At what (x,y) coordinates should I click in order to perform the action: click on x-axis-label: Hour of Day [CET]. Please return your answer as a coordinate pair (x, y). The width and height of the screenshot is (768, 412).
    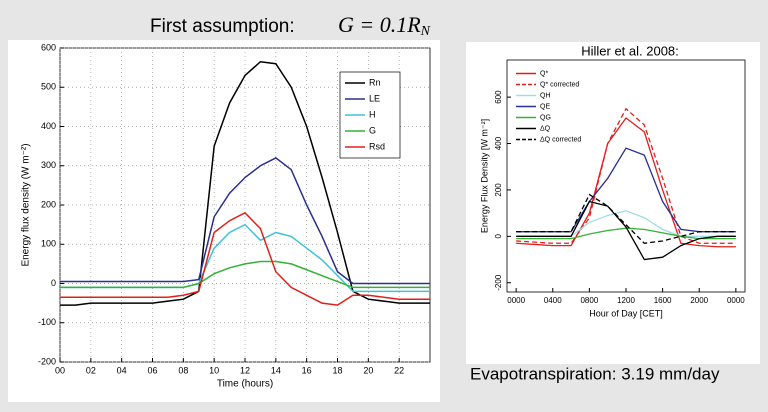
    Looking at the image, I should click on (626, 313).